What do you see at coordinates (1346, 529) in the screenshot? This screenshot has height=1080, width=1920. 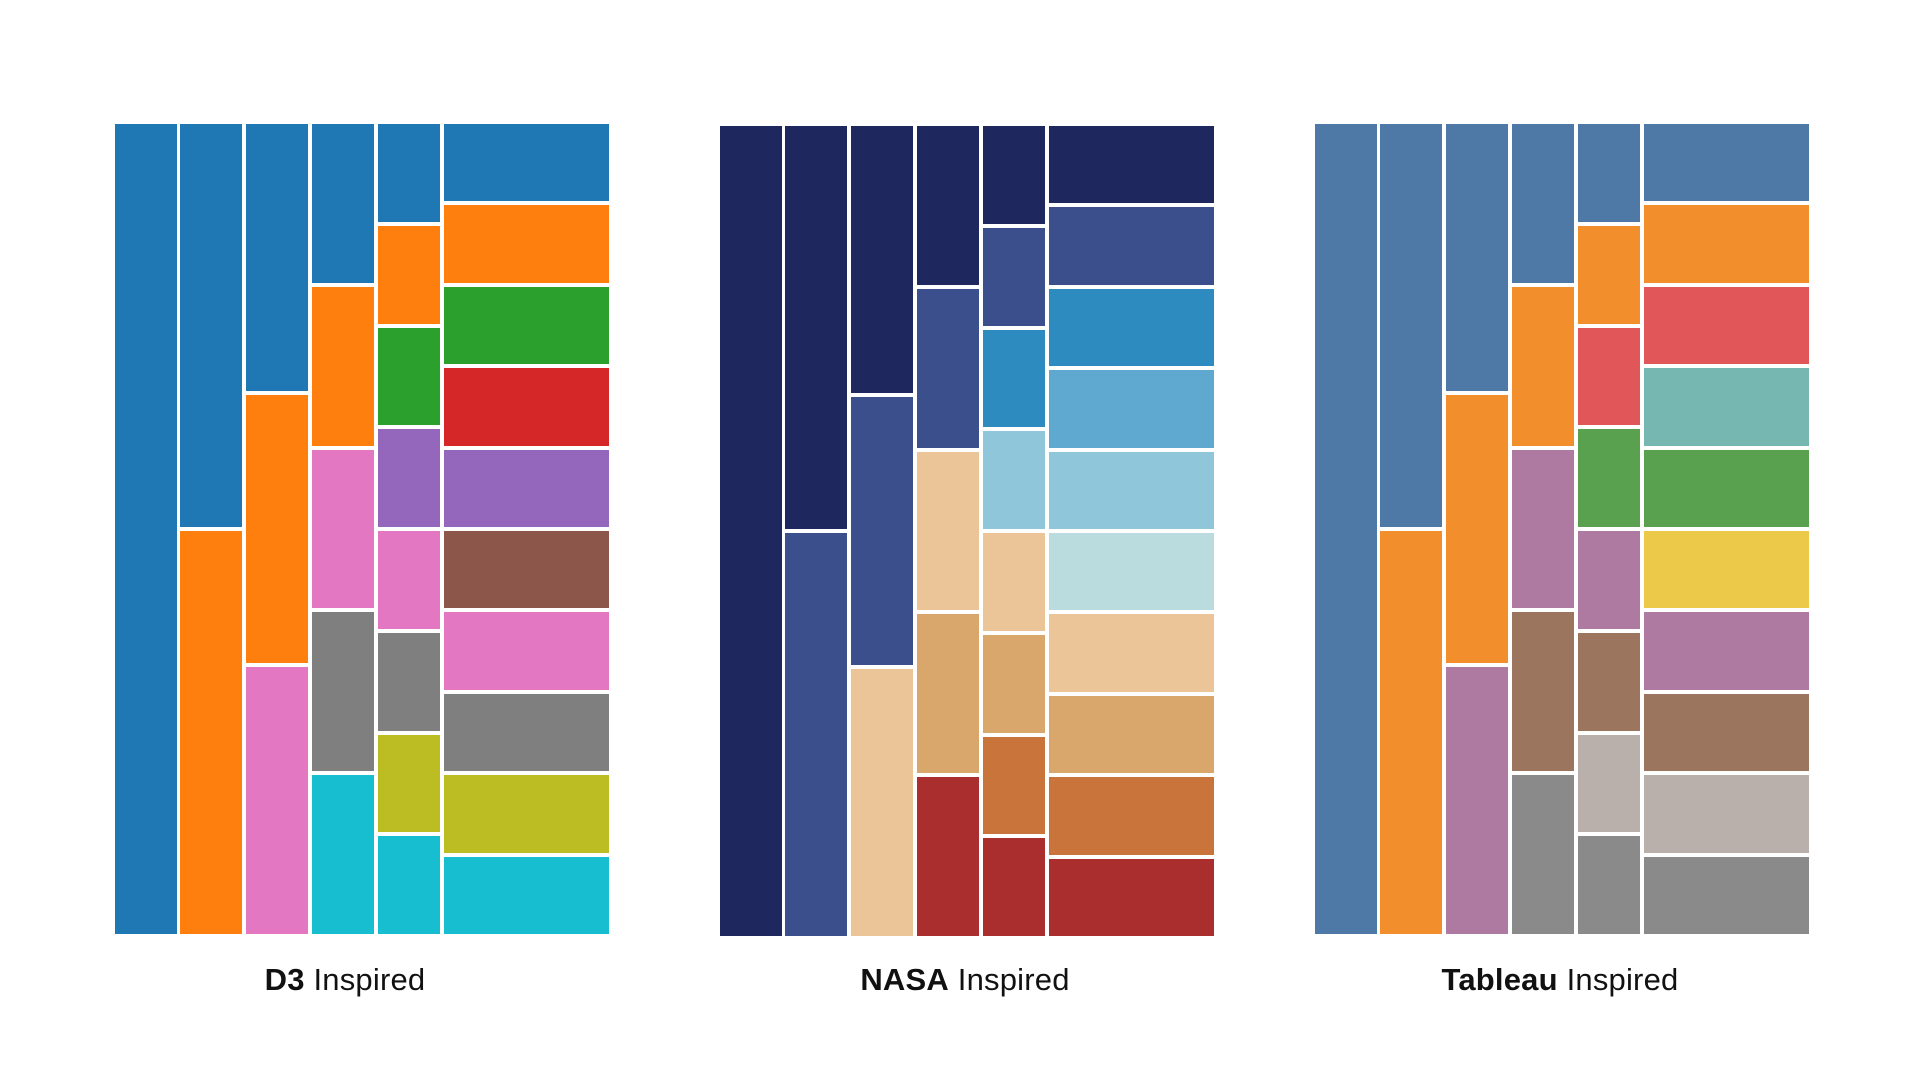 I see `tableau-swatch-col1-row1` at bounding box center [1346, 529].